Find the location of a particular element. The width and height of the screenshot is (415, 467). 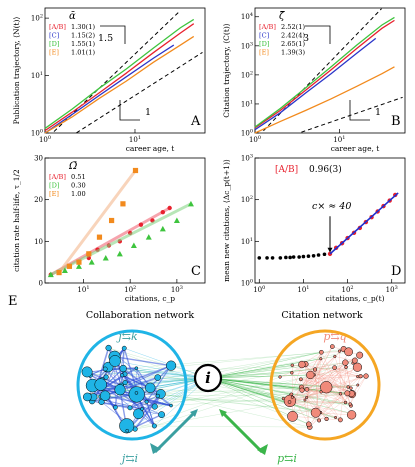

legend-label: [A/B] is located at coordinates (267, 27).